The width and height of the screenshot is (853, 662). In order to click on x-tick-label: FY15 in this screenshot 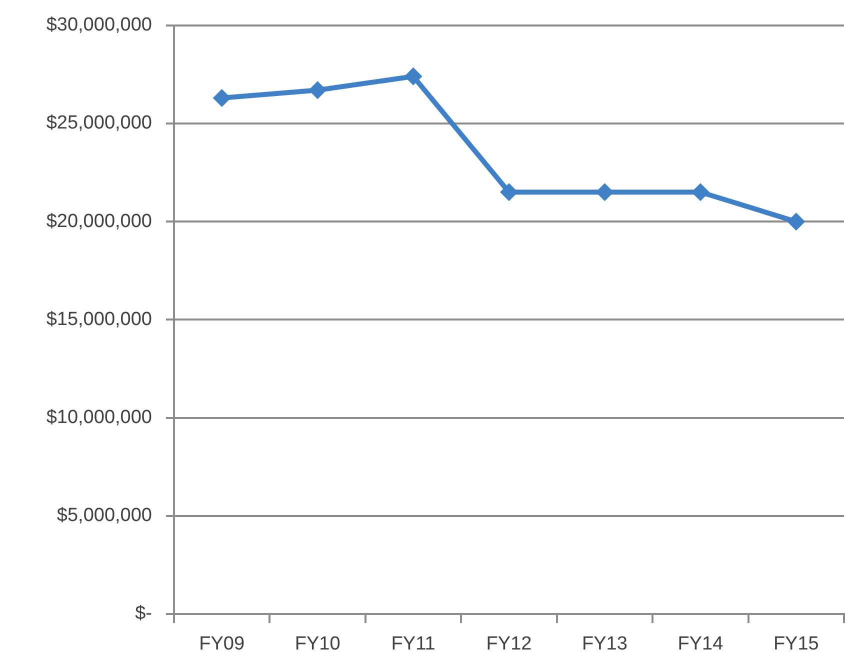, I will do `click(796, 644)`.